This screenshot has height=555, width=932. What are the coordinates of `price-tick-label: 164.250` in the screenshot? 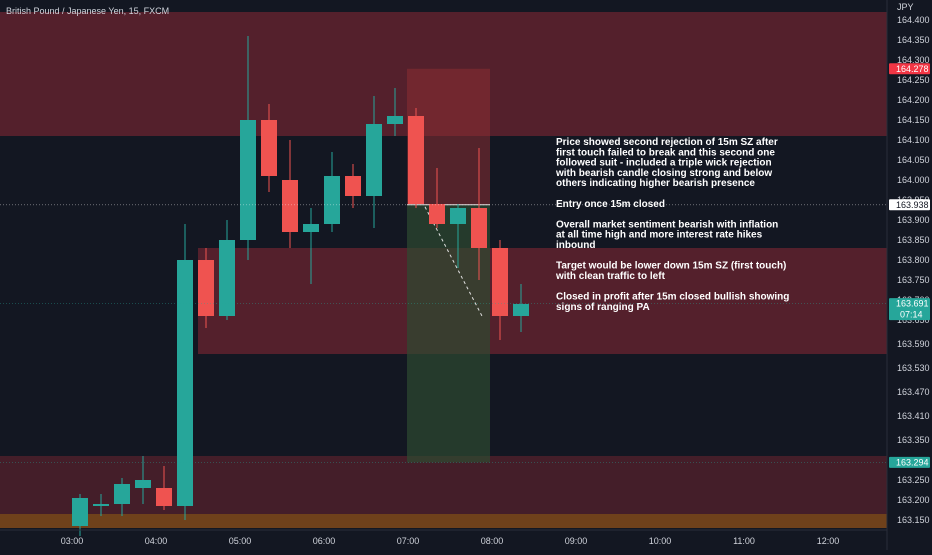 It's located at (913, 80).